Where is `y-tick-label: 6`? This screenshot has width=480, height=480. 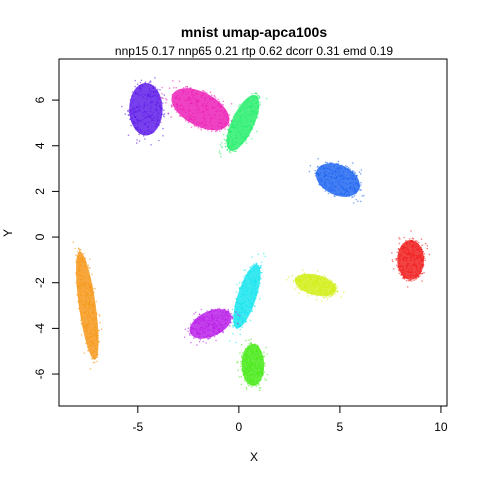 y-tick-label: 6 is located at coordinates (40, 99).